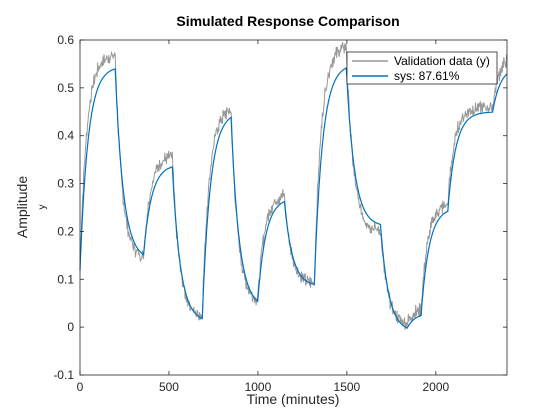 The width and height of the screenshot is (560, 420). I want to click on y-tick-label-6: 0.5, so click(65, 88).